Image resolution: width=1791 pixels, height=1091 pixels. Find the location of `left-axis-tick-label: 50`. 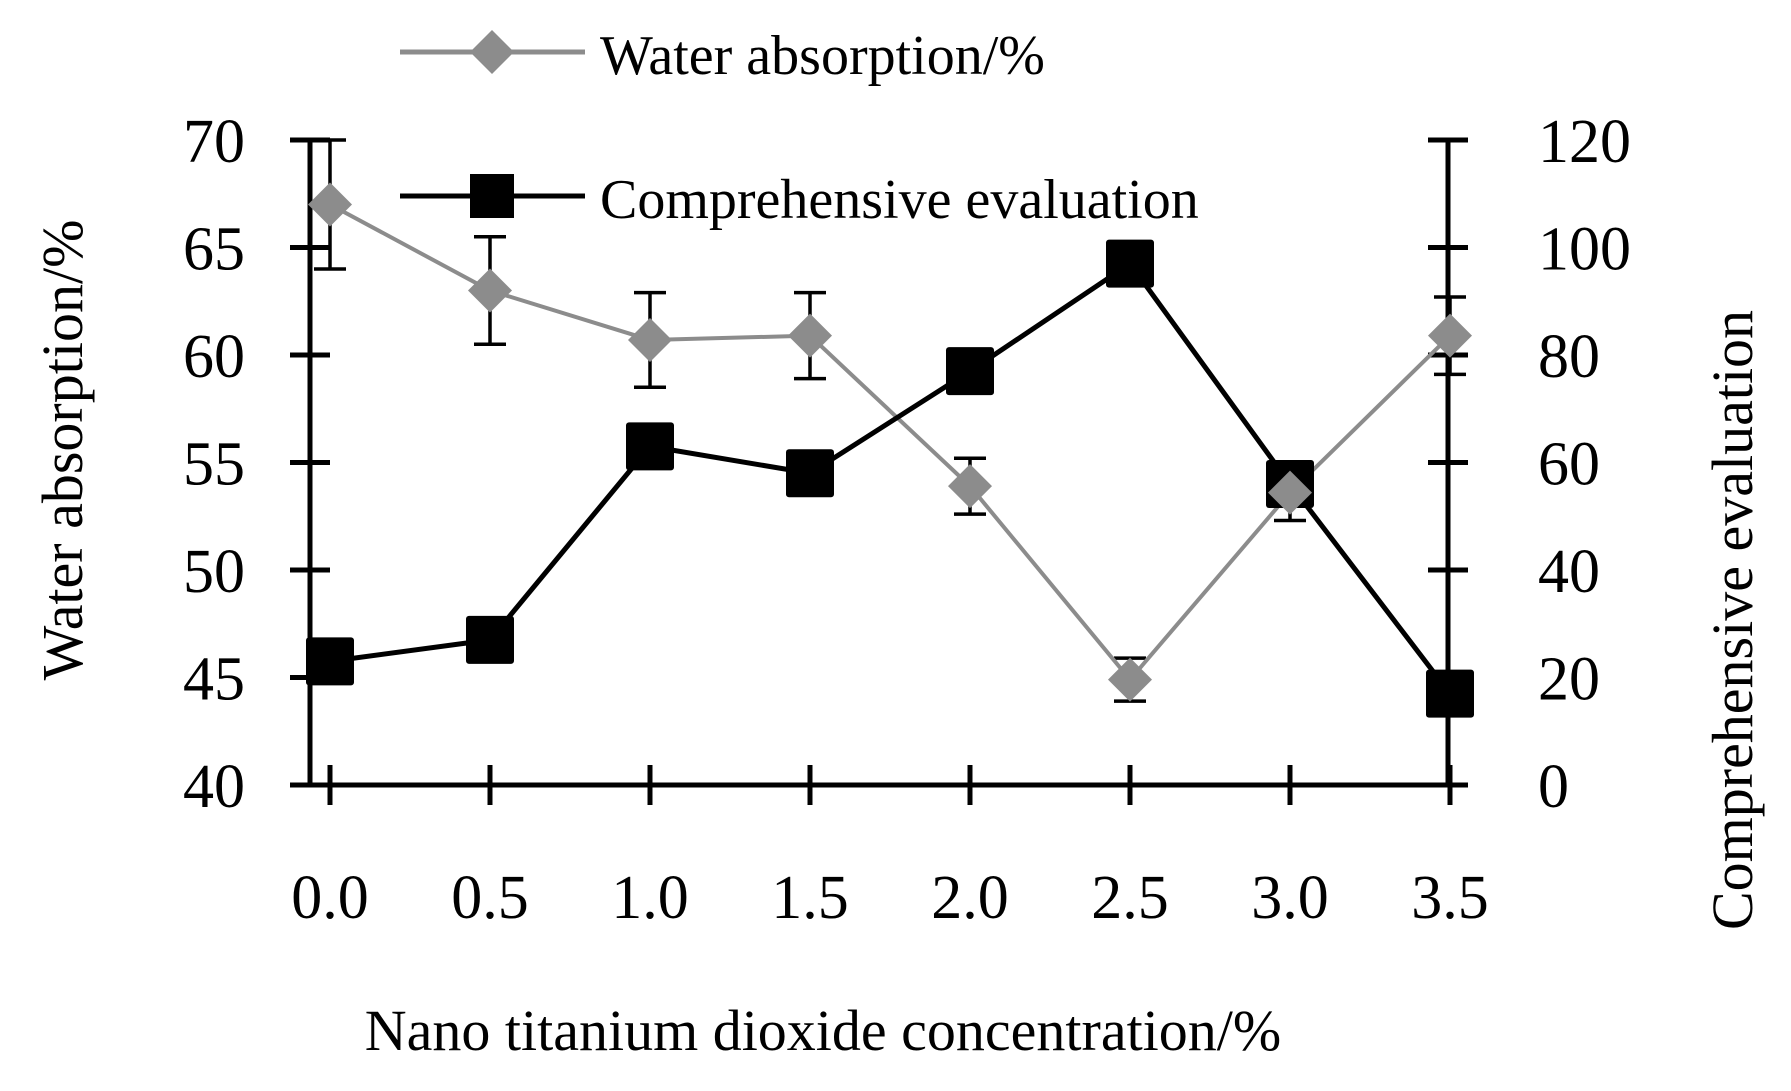

left-axis-tick-label: 50 is located at coordinates (214, 572).